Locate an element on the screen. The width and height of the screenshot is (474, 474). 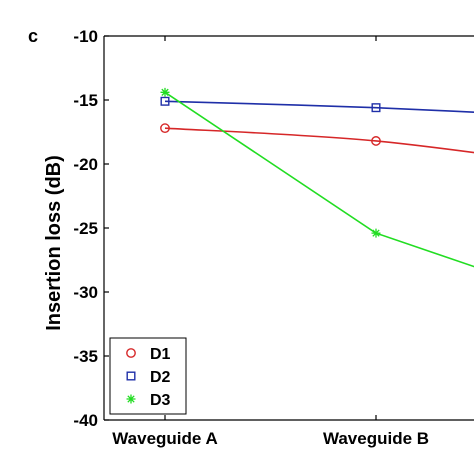
series-d1 is located at coordinates (317, 138).